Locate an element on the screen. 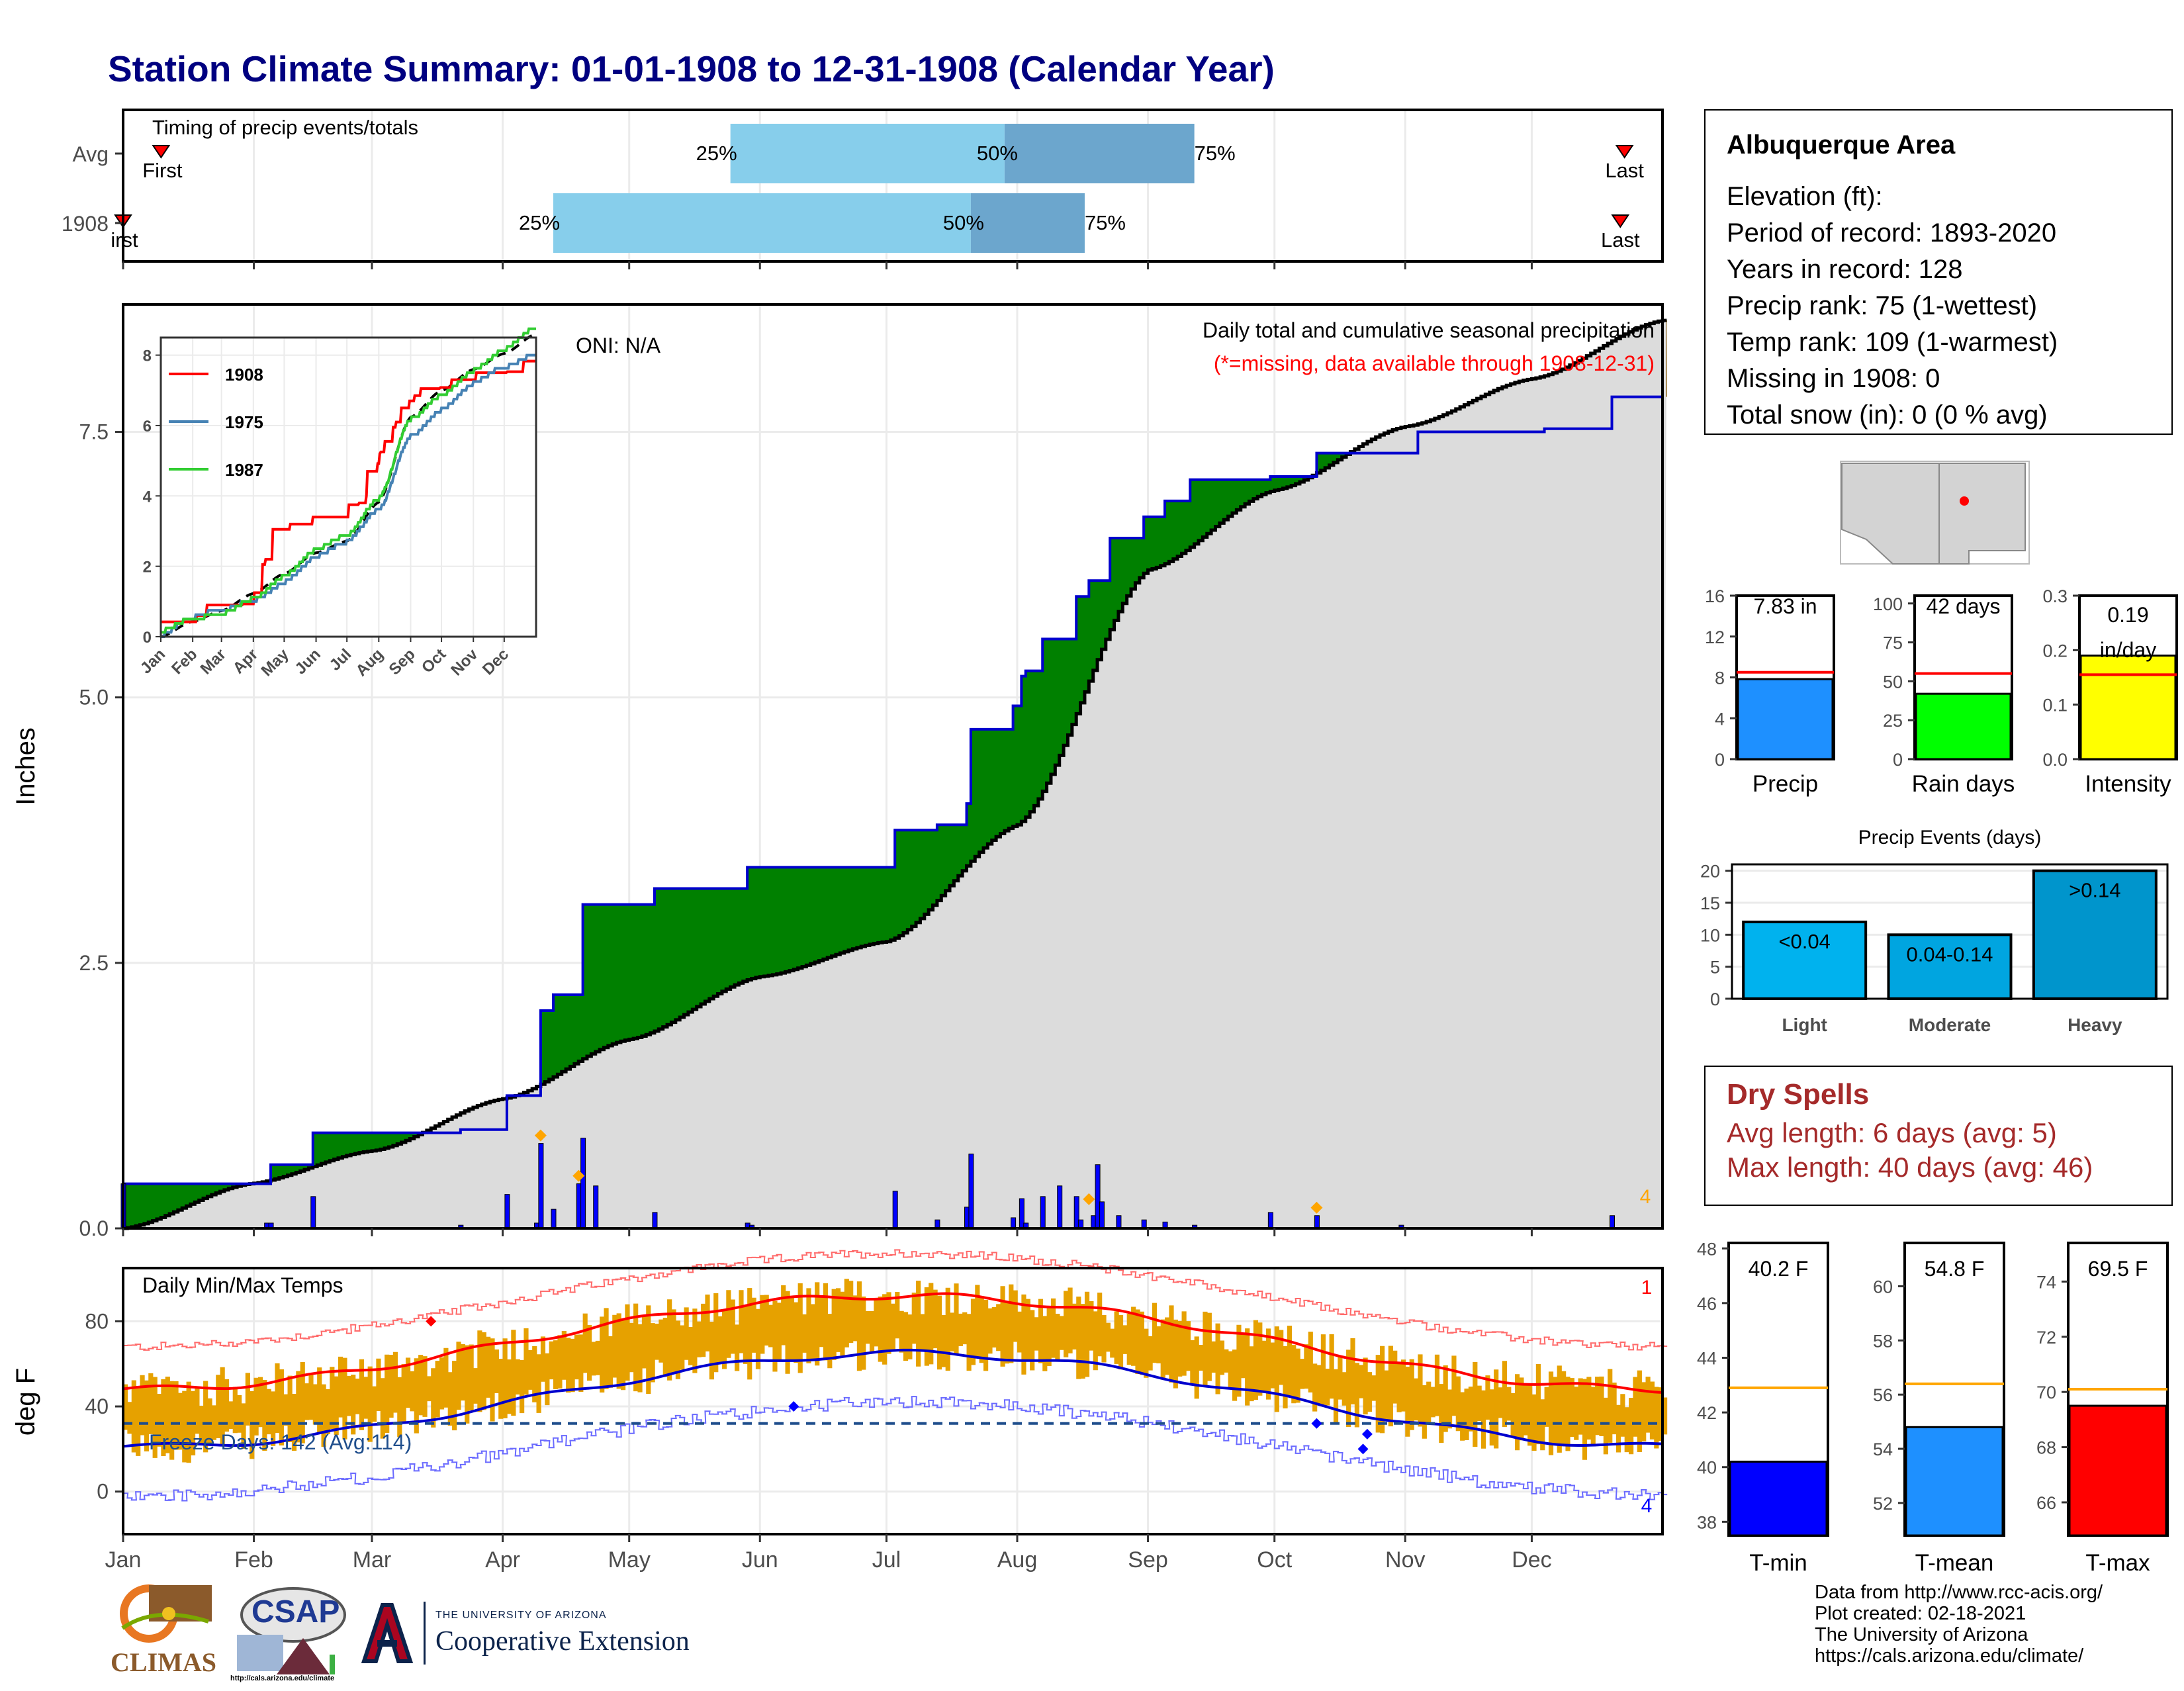  y-tick-label: 52 is located at coordinates (1883, 1504).